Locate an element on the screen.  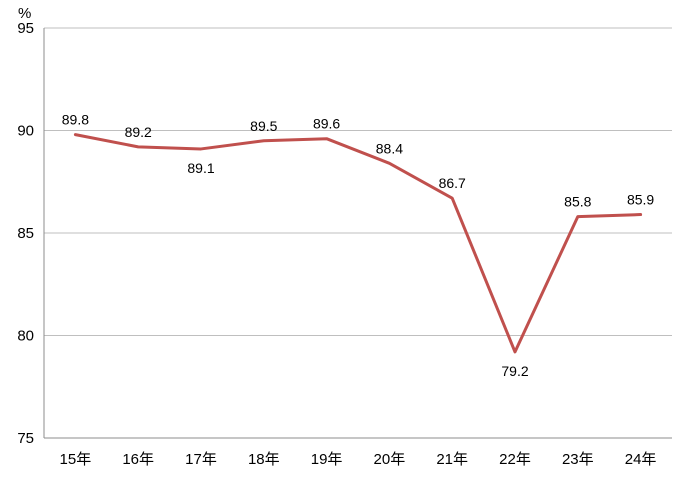
y-tick-label: 90 is located at coordinates (25, 131).